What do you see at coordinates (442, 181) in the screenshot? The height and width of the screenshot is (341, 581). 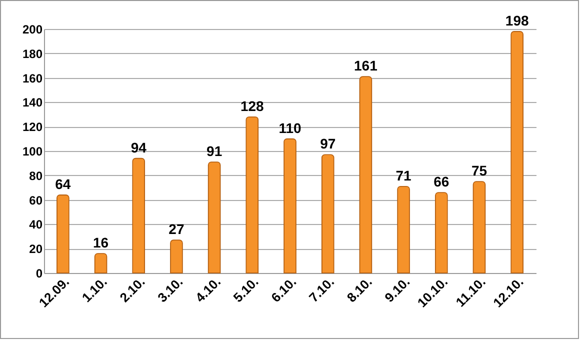 I see `data-label: 66` at bounding box center [442, 181].